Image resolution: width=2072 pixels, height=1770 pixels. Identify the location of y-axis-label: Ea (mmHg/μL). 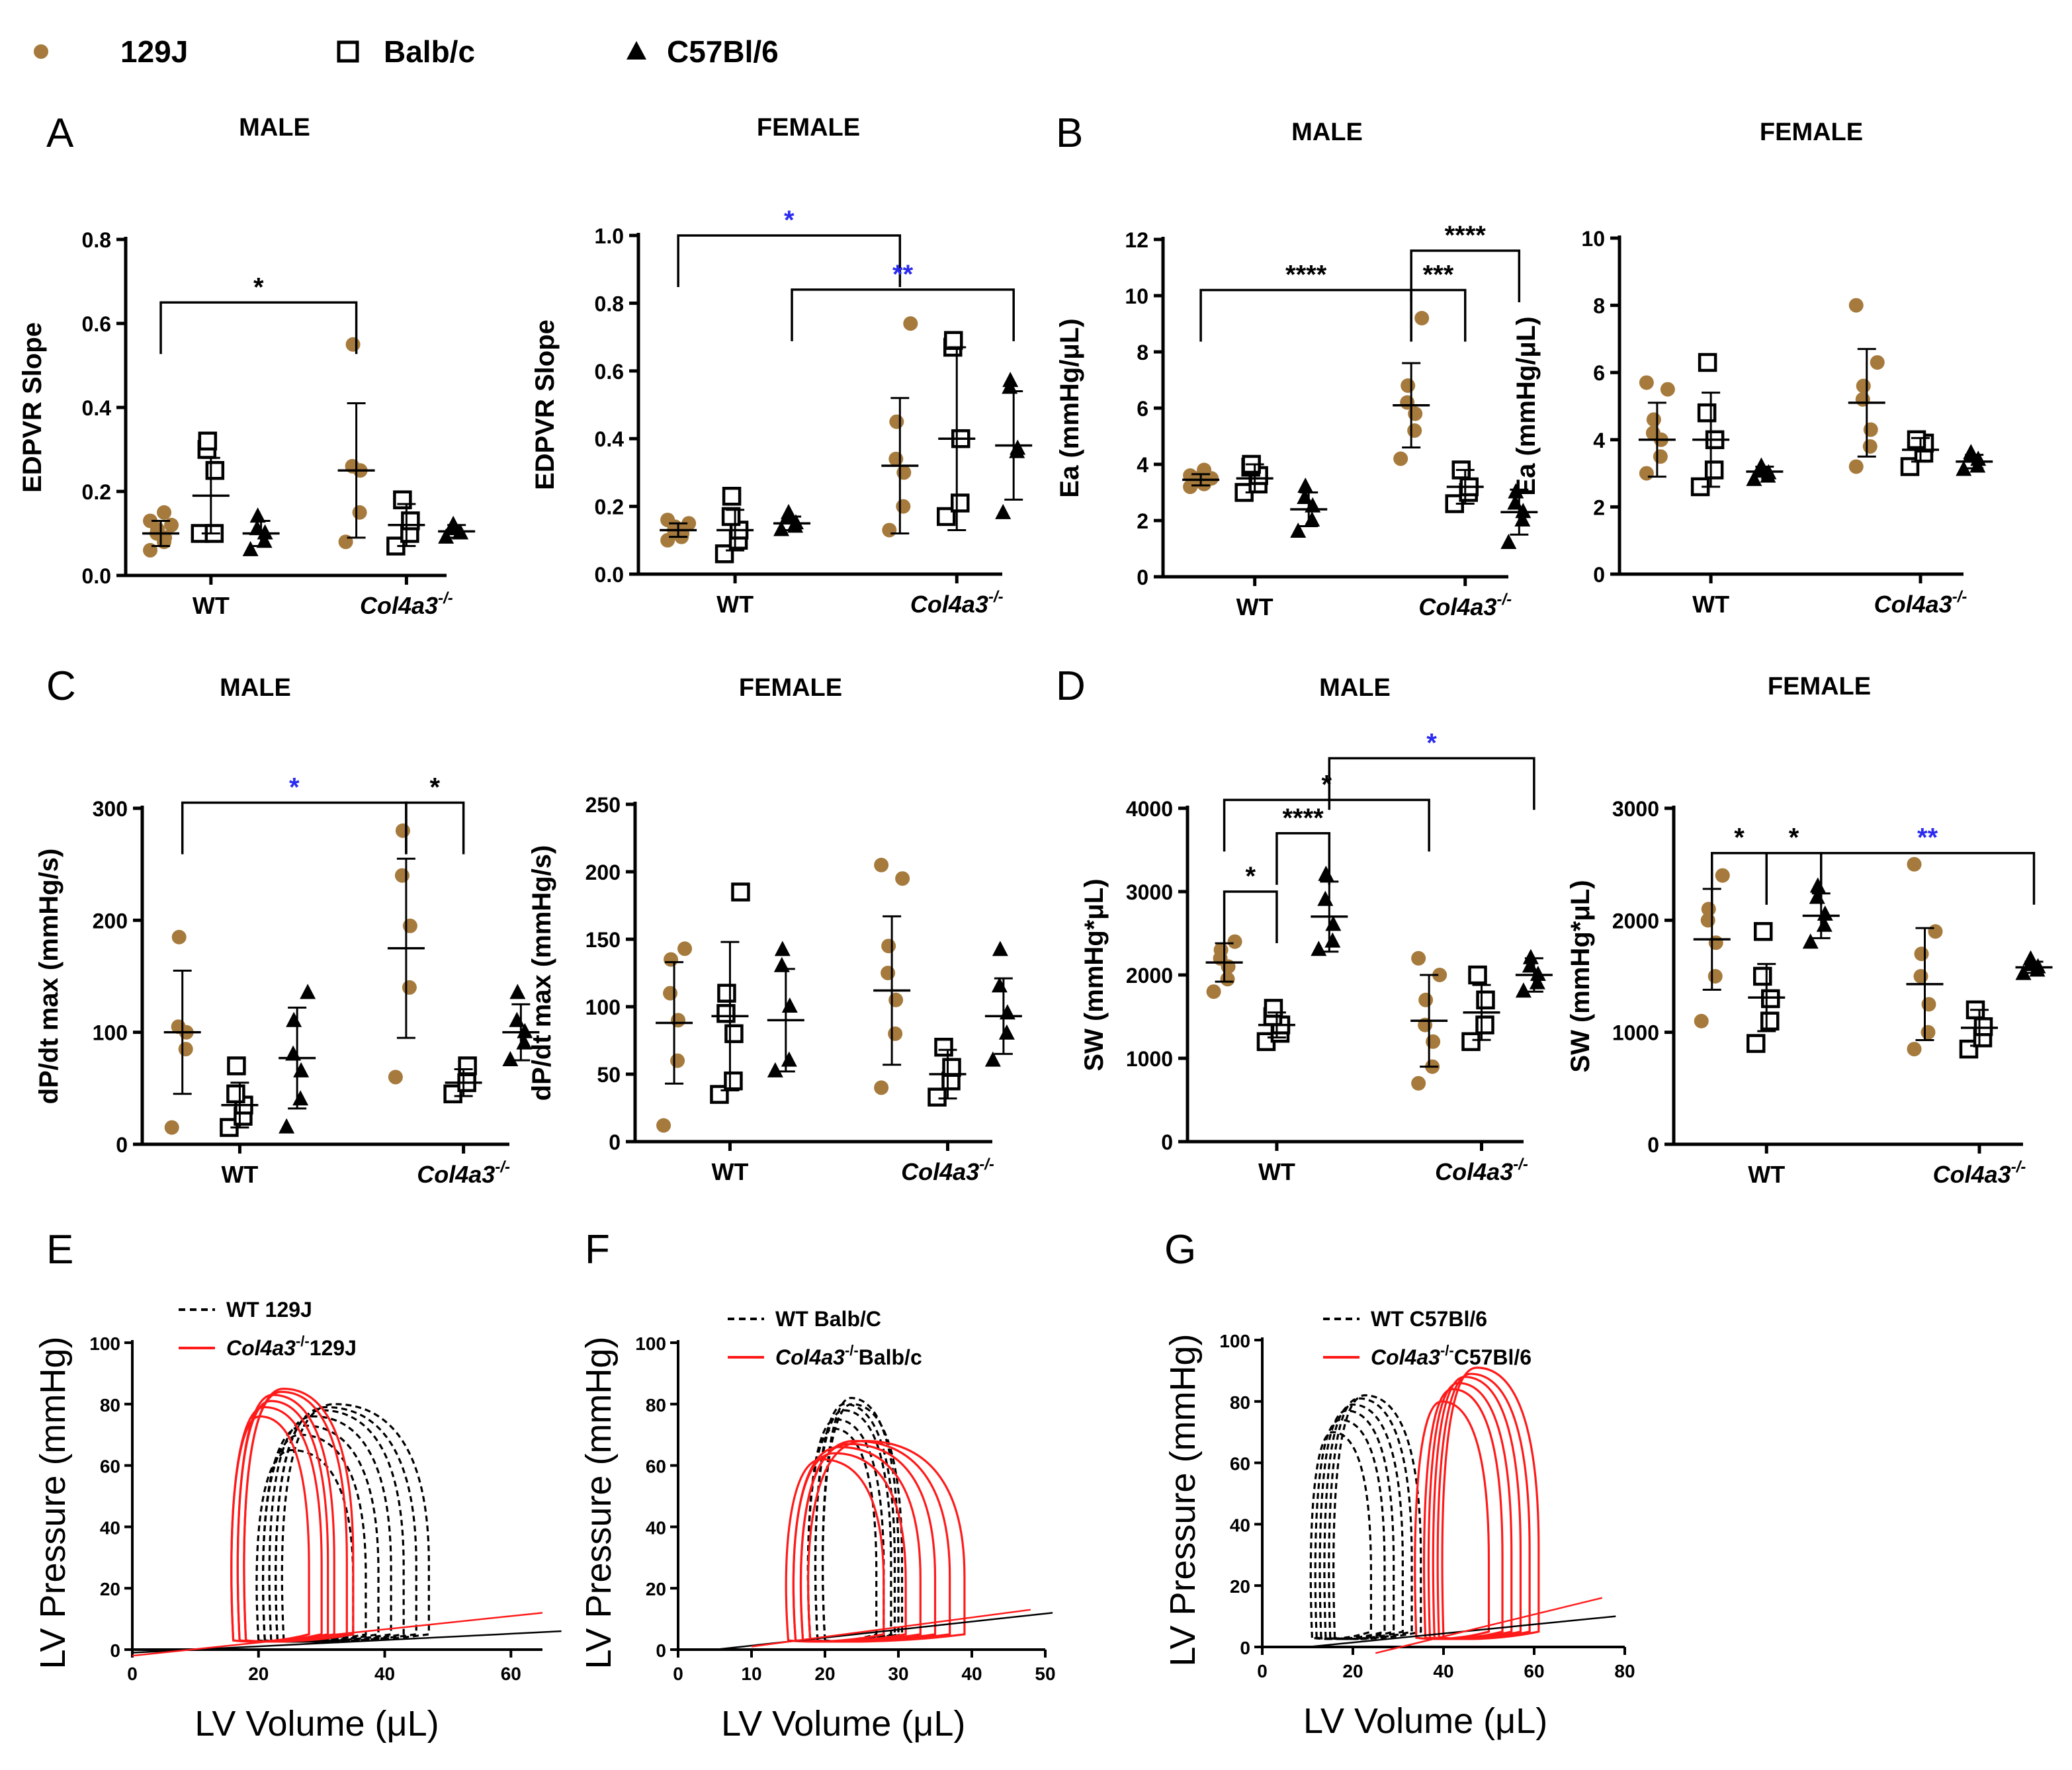
(1526, 405).